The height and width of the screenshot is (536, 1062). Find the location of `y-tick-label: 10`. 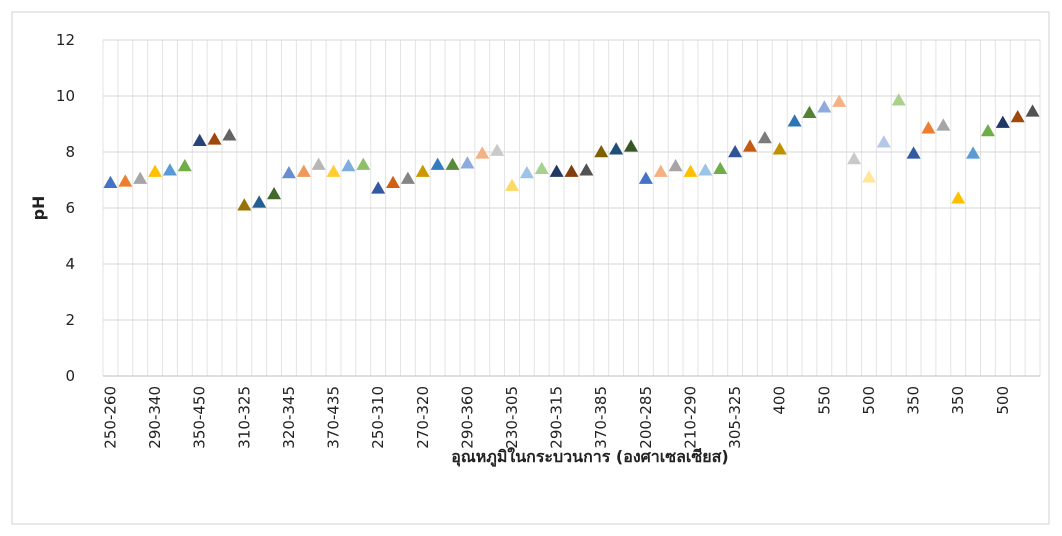

y-tick-label: 10 is located at coordinates (65, 96).